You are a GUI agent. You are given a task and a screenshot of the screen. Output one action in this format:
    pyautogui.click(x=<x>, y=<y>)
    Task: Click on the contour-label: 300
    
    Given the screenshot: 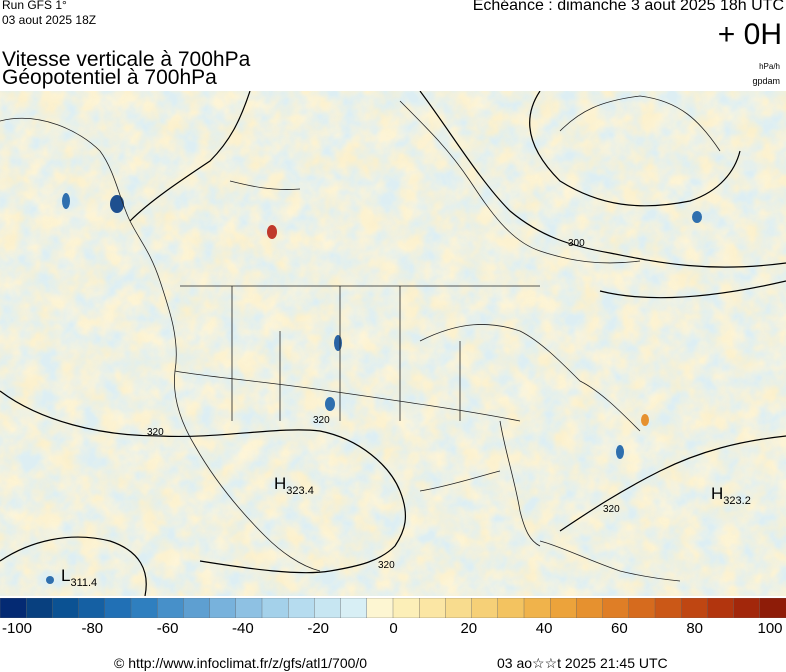 What is the action you would take?
    pyautogui.click(x=576, y=243)
    